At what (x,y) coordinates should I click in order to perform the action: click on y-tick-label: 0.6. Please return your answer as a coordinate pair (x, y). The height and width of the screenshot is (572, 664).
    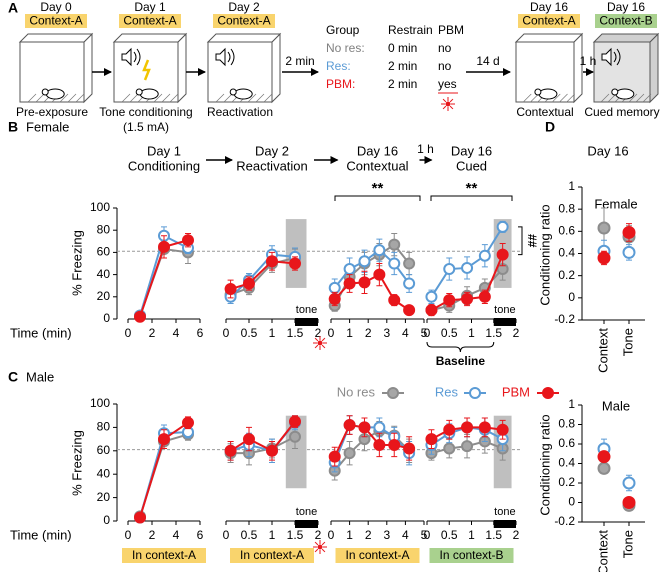
    Looking at the image, I should click on (566, 443).